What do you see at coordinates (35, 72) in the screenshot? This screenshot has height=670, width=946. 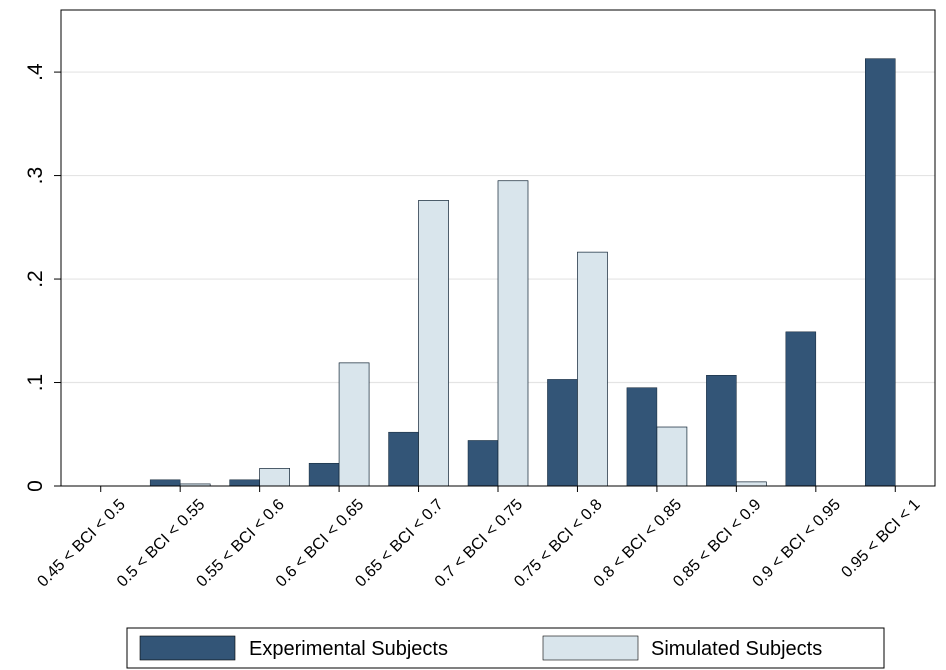 I see `y-tick-label: .4` at bounding box center [35, 72].